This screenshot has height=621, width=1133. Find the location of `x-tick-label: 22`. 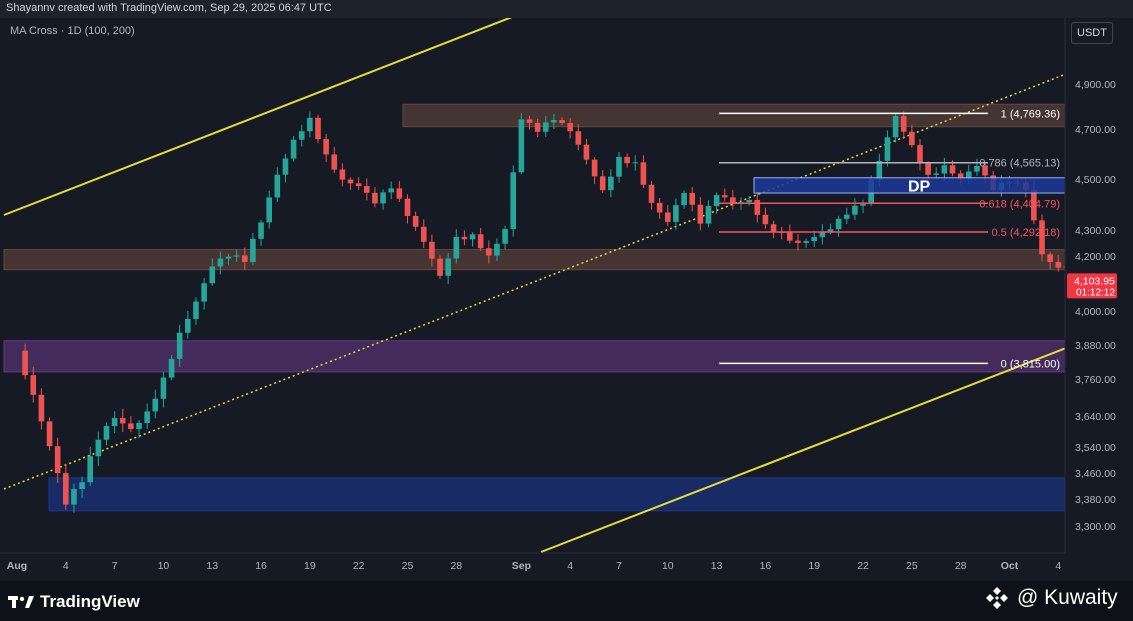

x-tick-label: 22 is located at coordinates (863, 566).